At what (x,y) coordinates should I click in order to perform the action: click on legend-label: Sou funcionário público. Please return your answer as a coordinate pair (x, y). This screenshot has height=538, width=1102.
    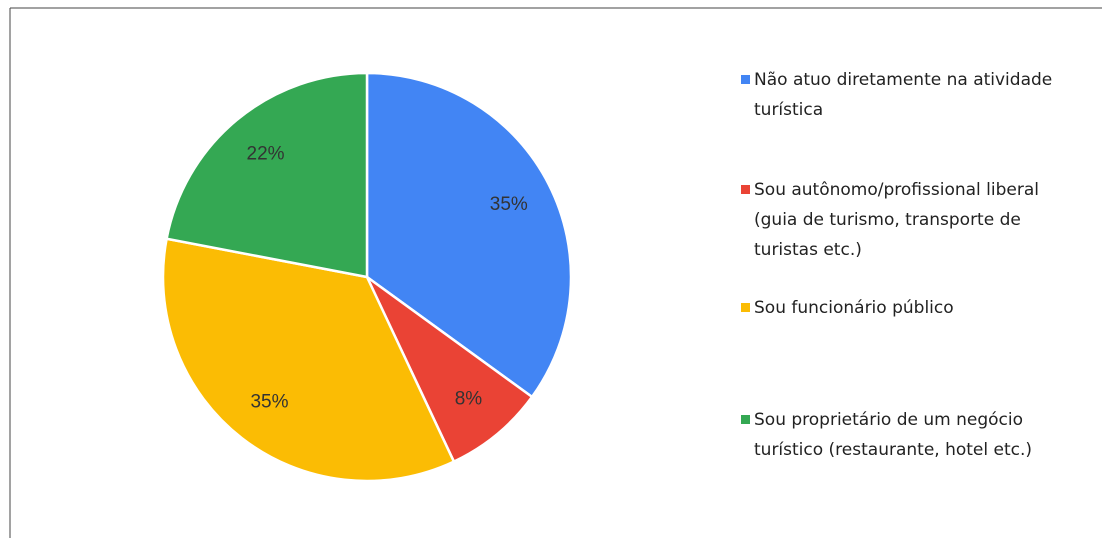
    Looking at the image, I should click on (854, 308).